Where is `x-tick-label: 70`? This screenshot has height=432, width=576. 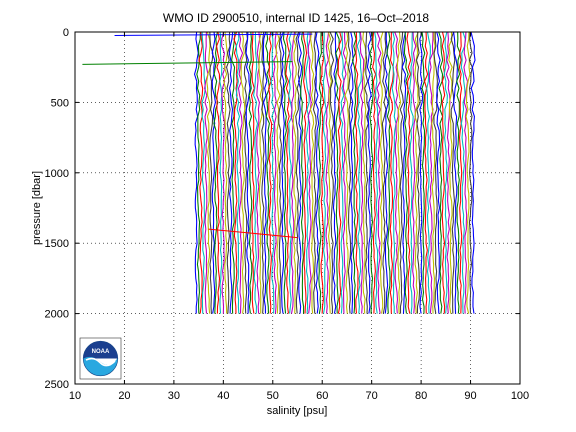 x-tick-label: 70 is located at coordinates (372, 396).